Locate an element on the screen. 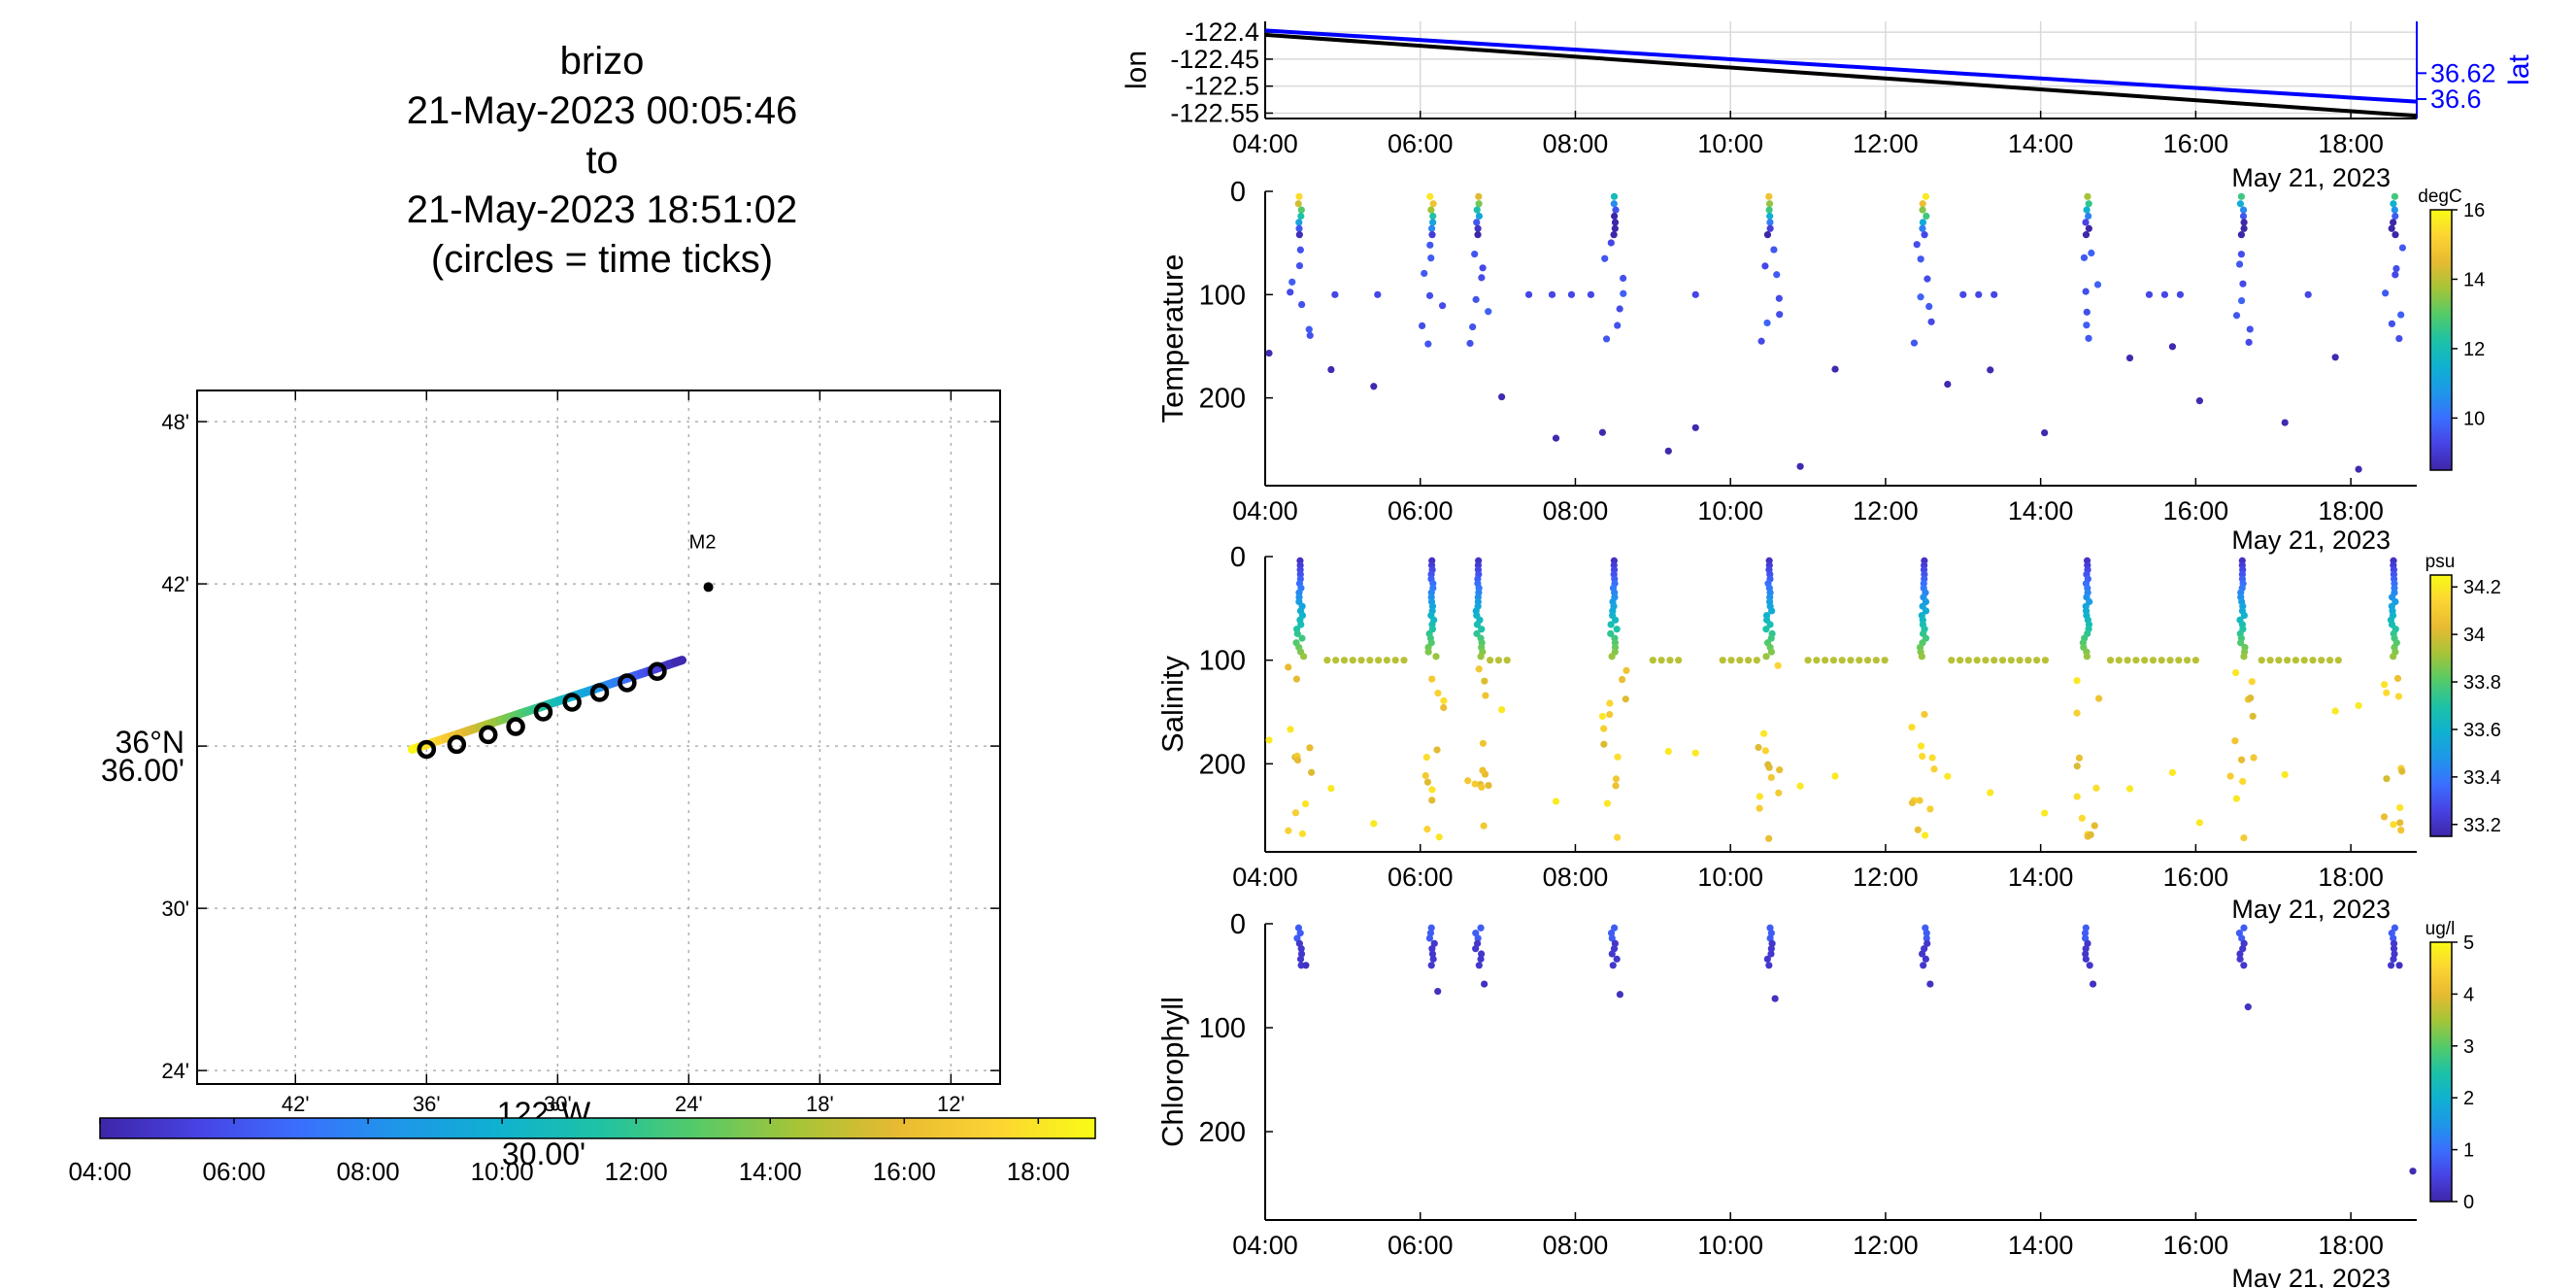  colorbar-tick-label: 2 is located at coordinates (2469, 1098).